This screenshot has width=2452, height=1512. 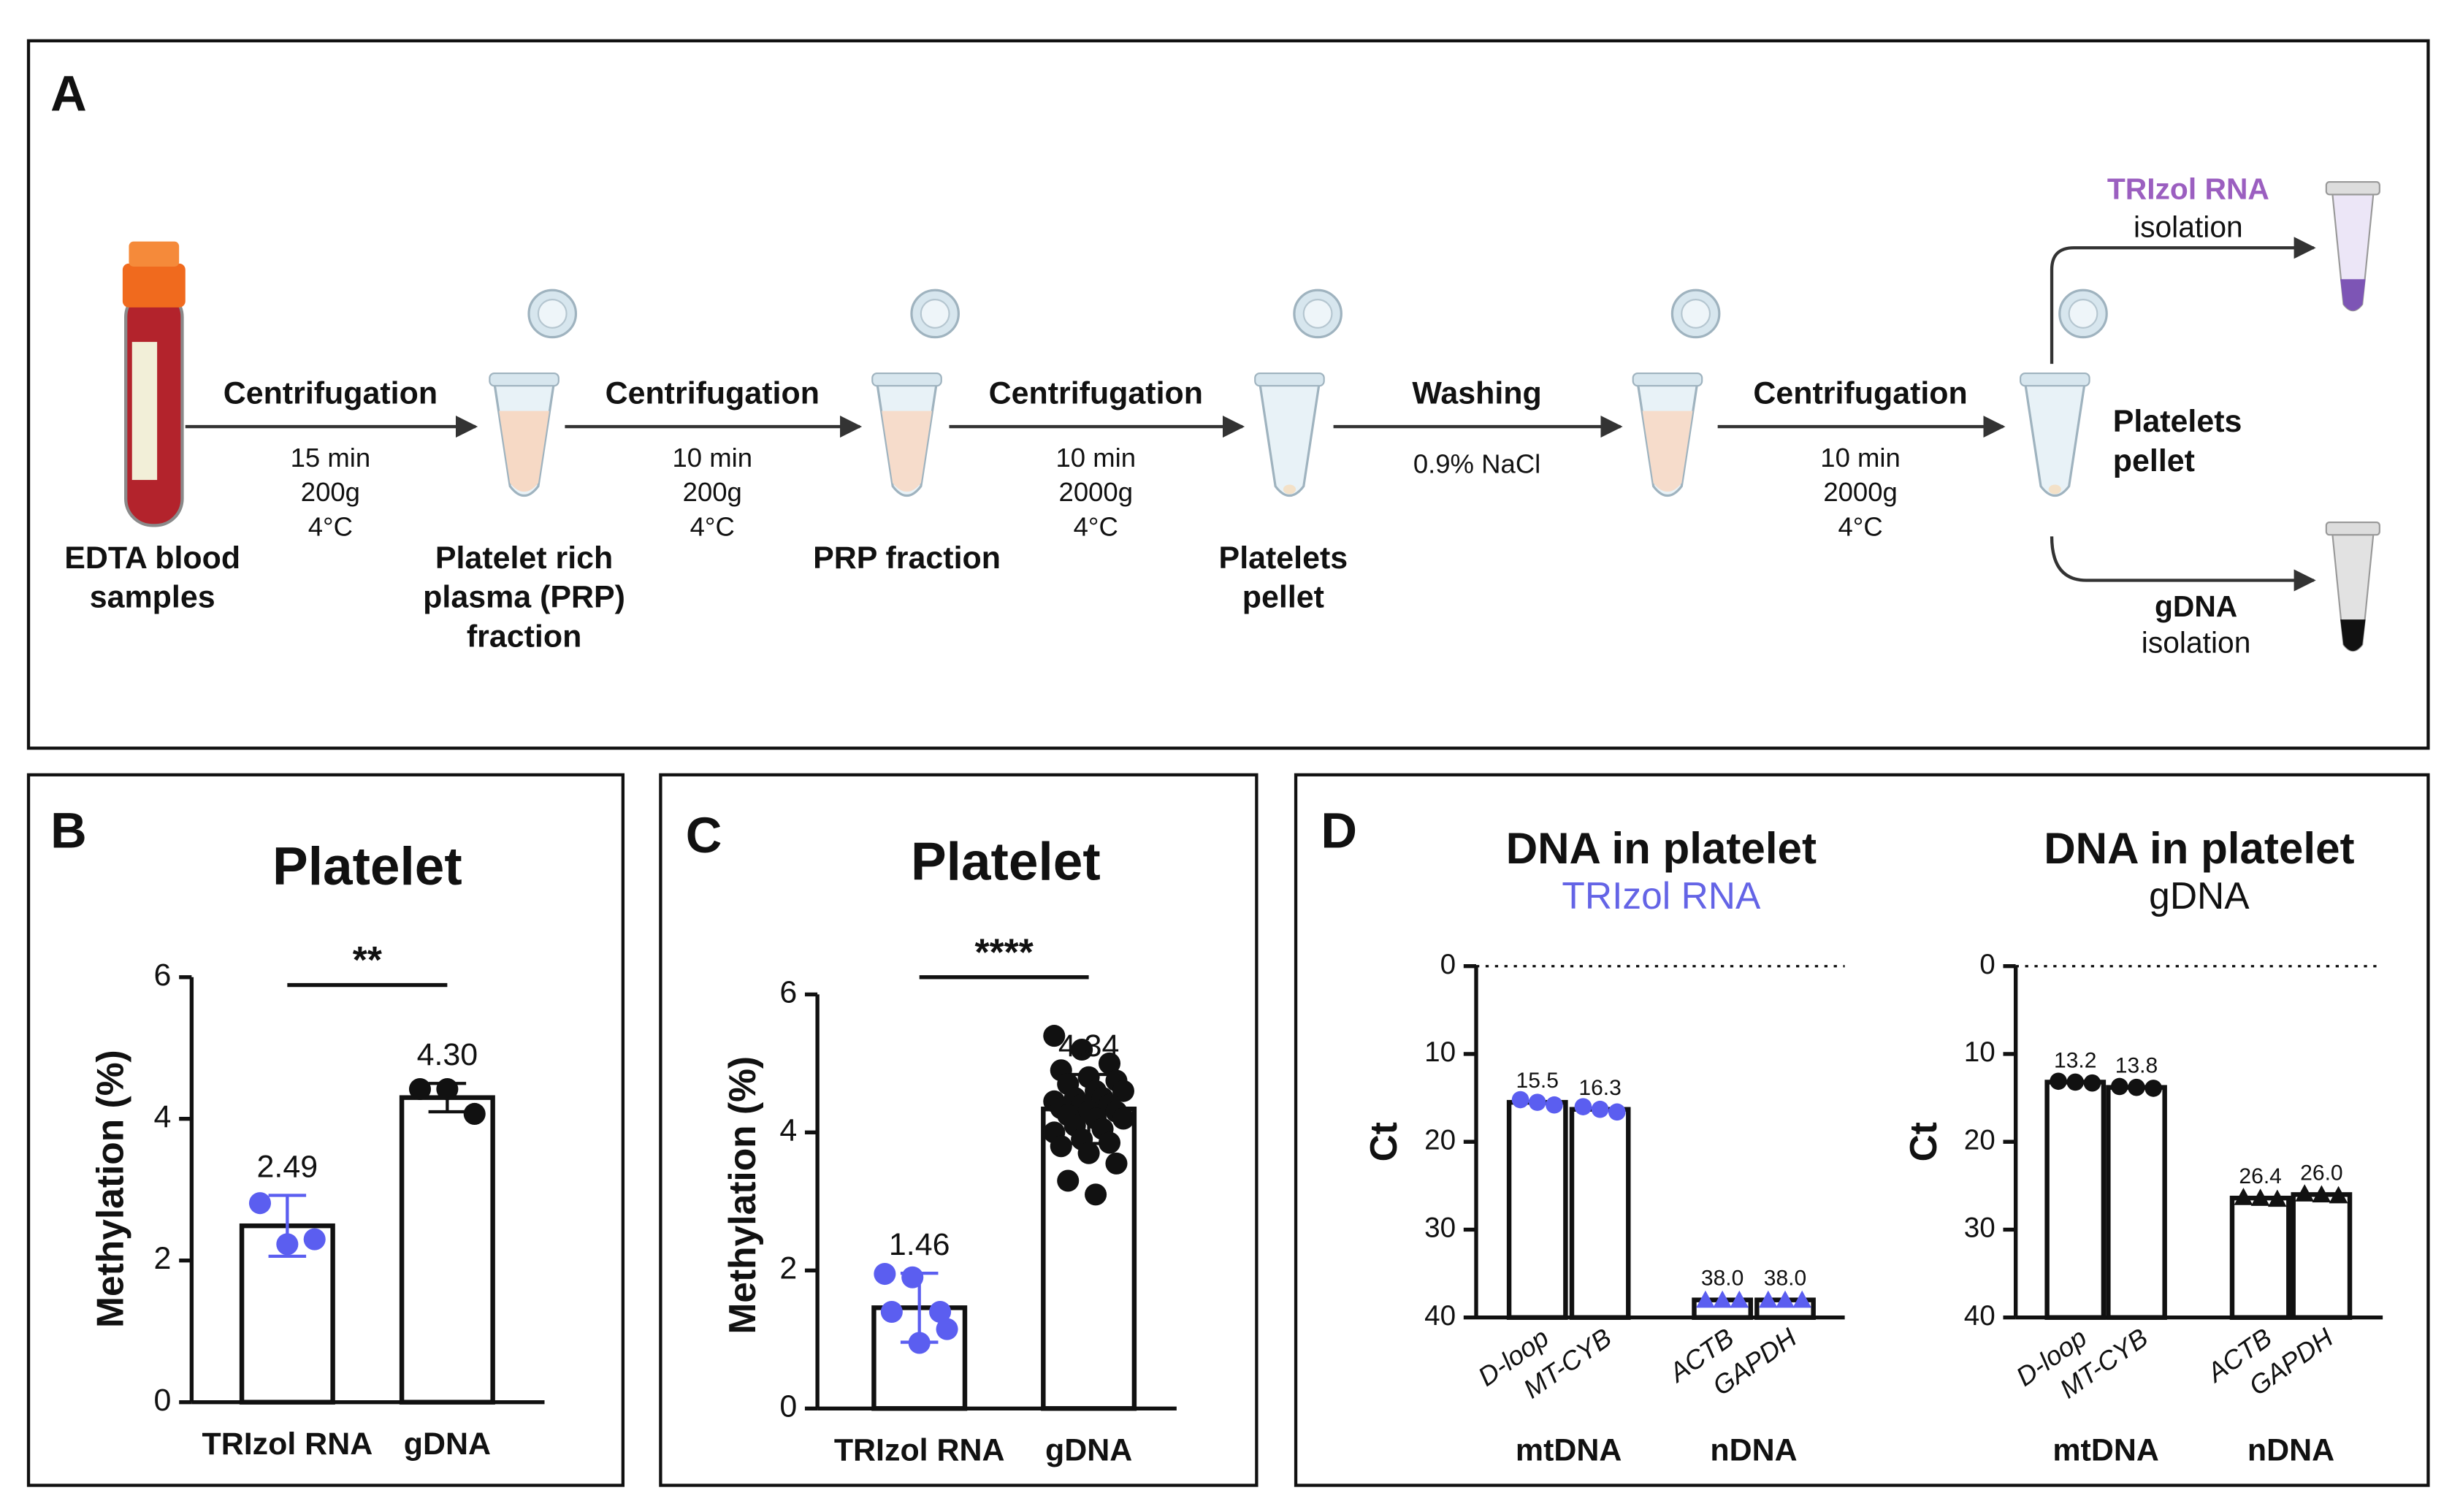 I want to click on y-tick-label: 4, so click(x=788, y=1130).